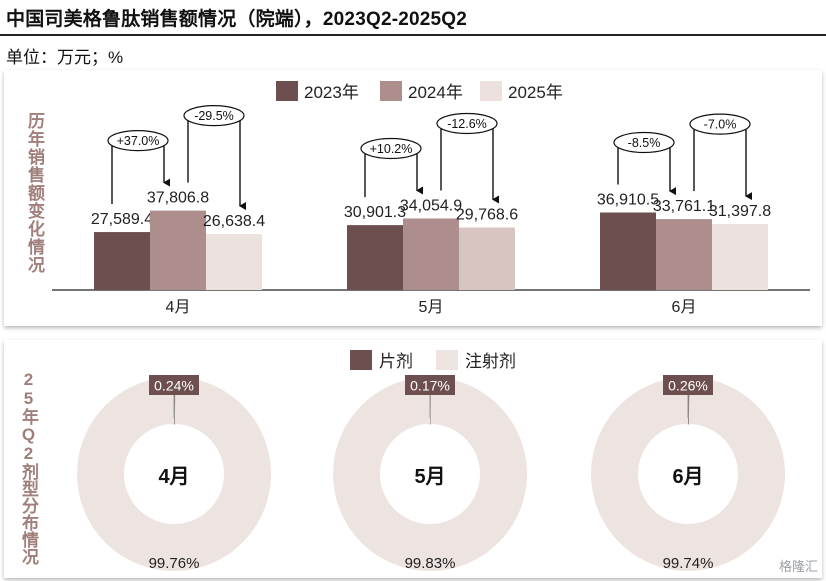 The image size is (826, 581). I want to click on bar-value-label: 36,910.5, so click(628, 199).